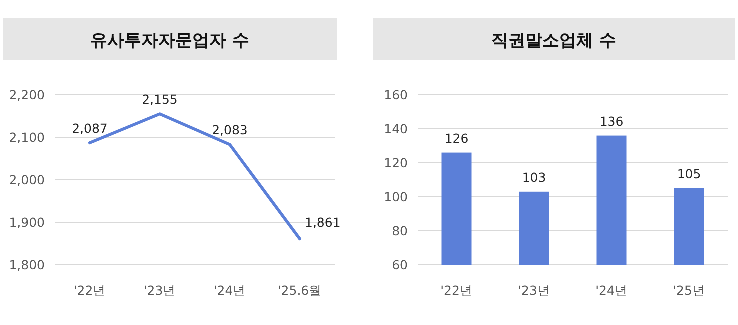 This screenshot has height=325, width=738. Describe the element at coordinates (400, 265) in the screenshot. I see `y-tick-label: 60` at that location.